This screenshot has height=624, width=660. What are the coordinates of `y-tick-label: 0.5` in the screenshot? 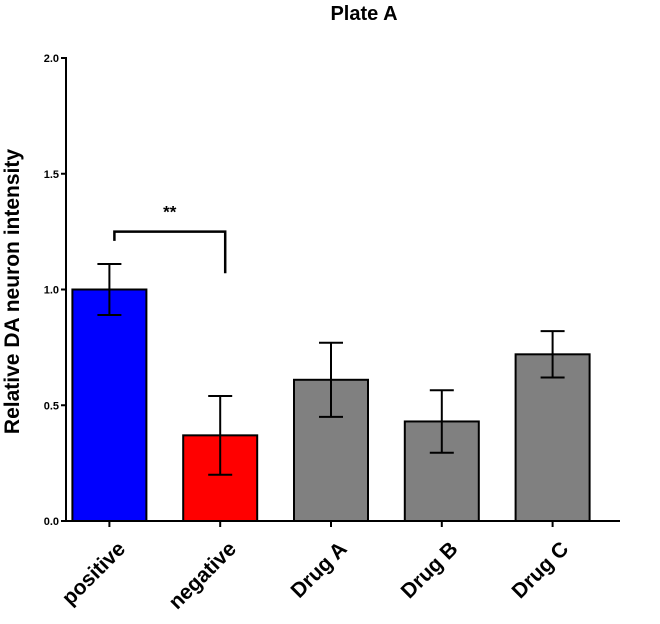 It's located at (51, 406).